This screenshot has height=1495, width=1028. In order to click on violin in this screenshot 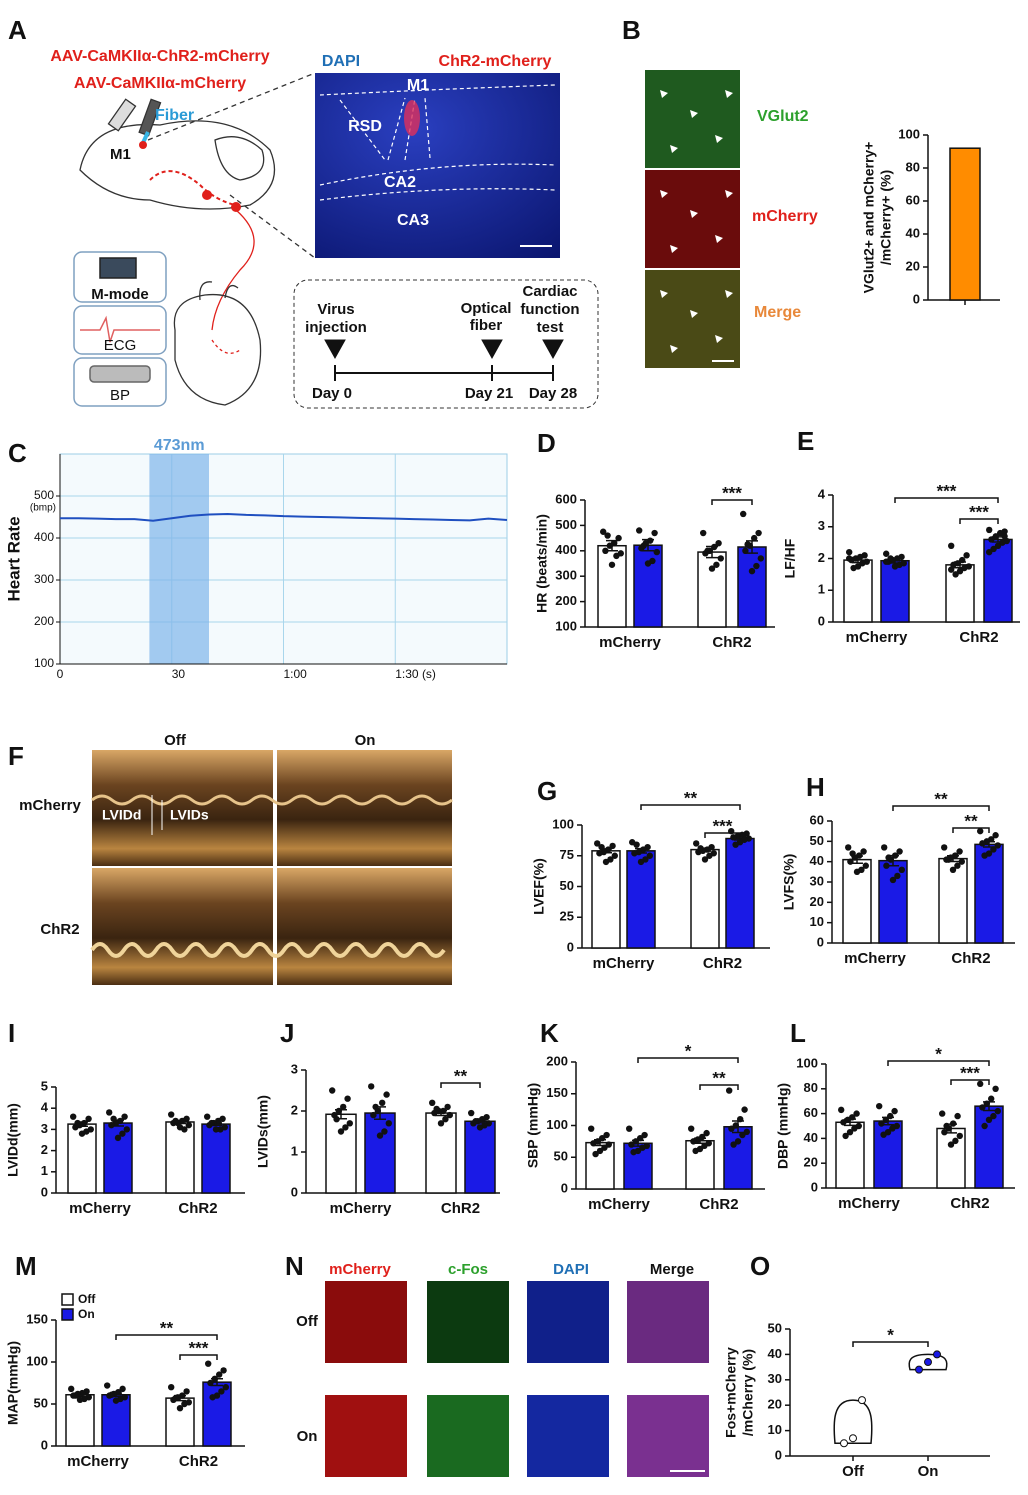, I will do `click(928, 1362)`.